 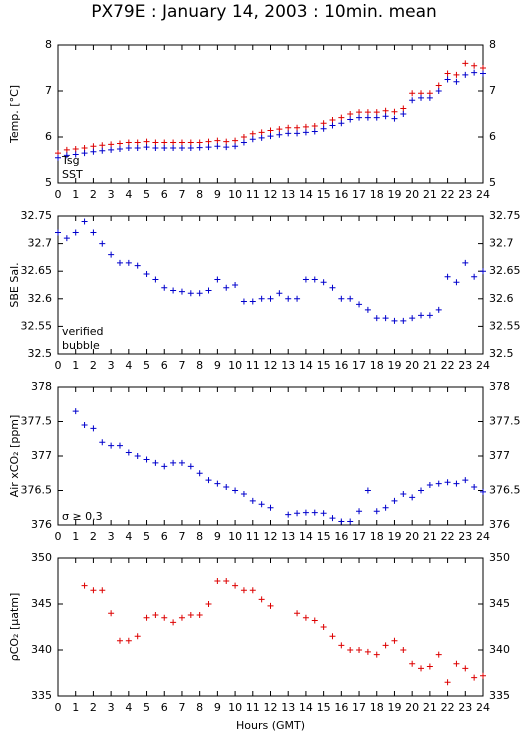 I want to click on x-tick-label: 4, so click(x=128, y=365).